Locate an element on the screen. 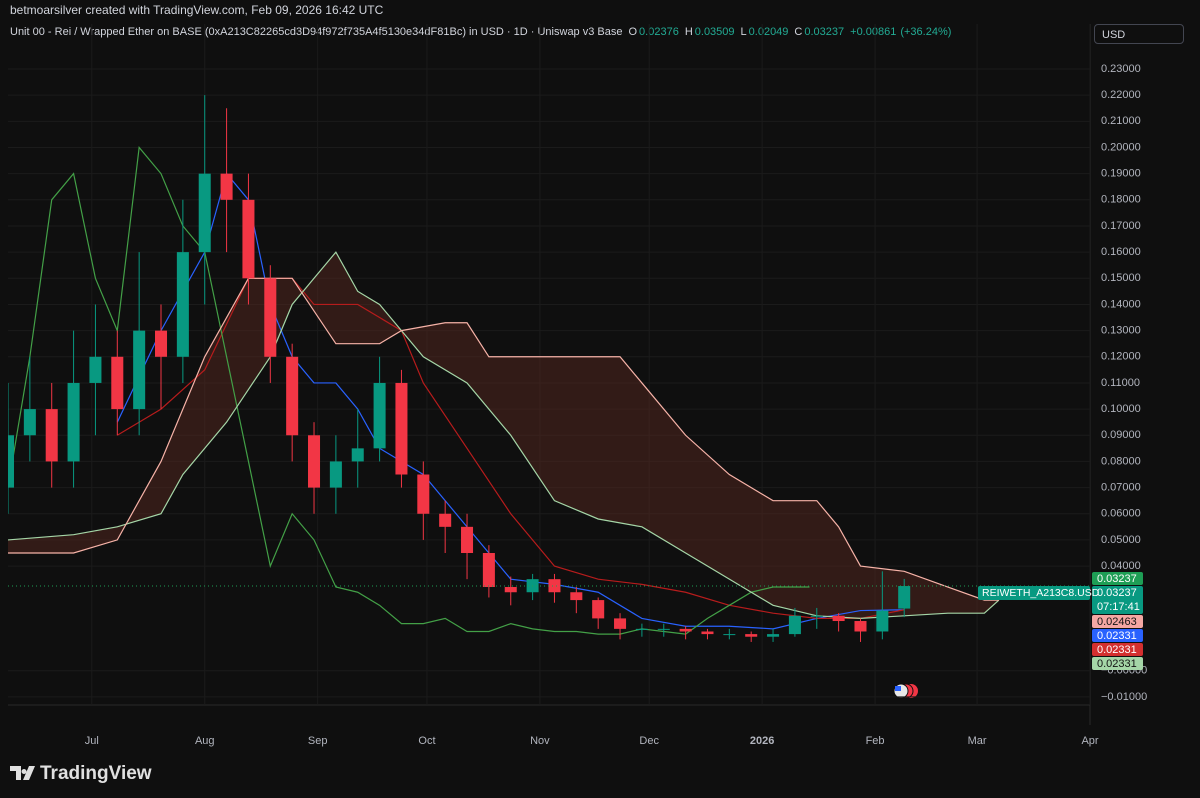  x-tick-label: Nov is located at coordinates (540, 741).